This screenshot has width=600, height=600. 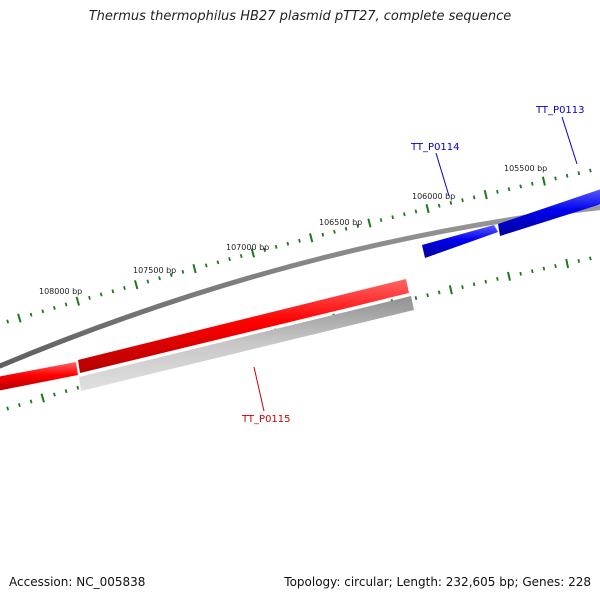 What do you see at coordinates (39, 376) in the screenshot?
I see `gene-red-left-arrow` at bounding box center [39, 376].